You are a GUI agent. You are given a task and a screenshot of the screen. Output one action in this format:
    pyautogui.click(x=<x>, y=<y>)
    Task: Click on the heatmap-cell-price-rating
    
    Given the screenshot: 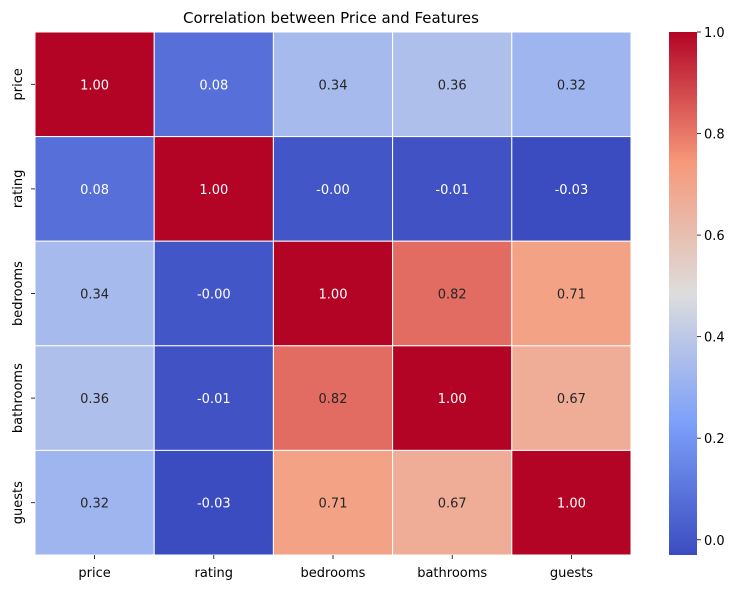 What is the action you would take?
    pyautogui.click(x=213, y=84)
    